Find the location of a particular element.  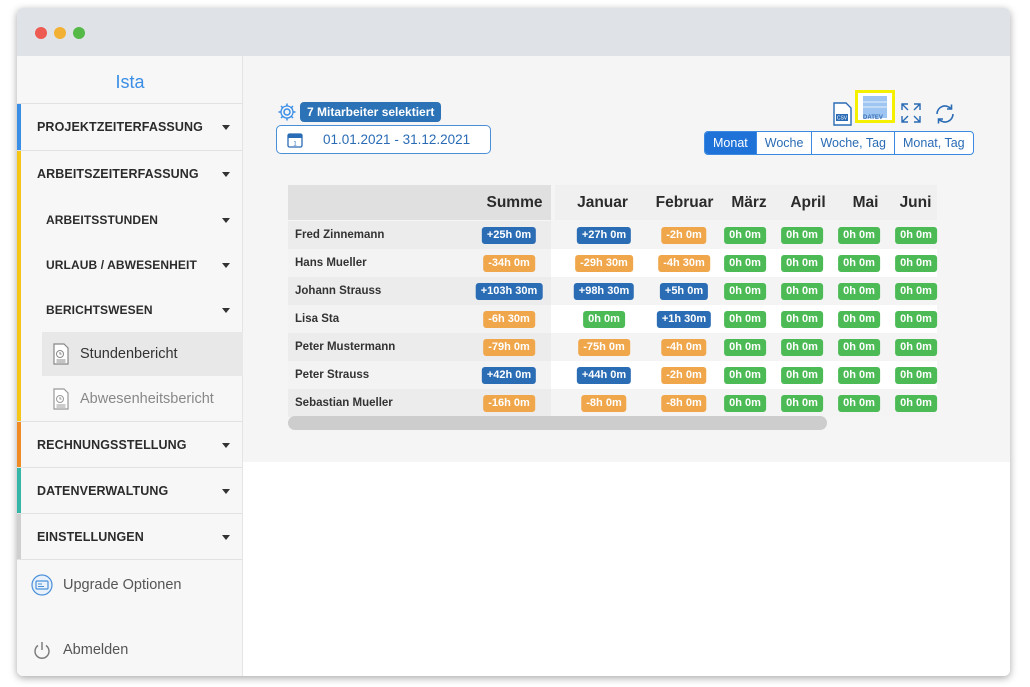

sidebar-item-datenverwaltung: DATENVERWALTUNG is located at coordinates (130, 490).